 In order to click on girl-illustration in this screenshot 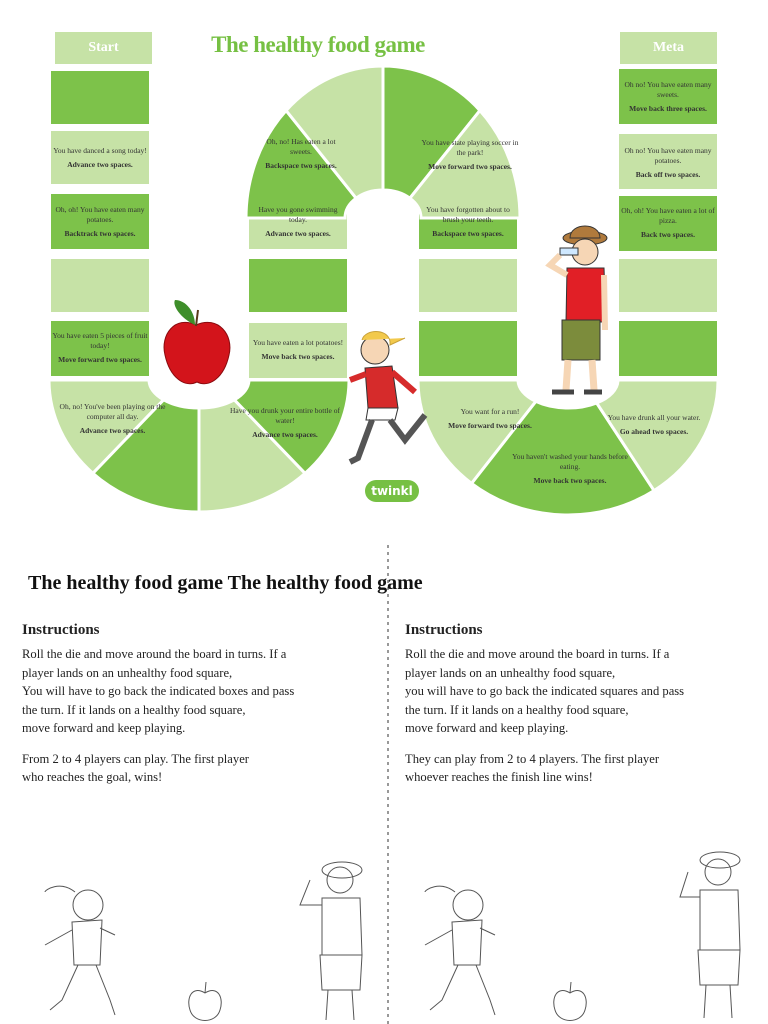, I will do `click(388, 398)`.